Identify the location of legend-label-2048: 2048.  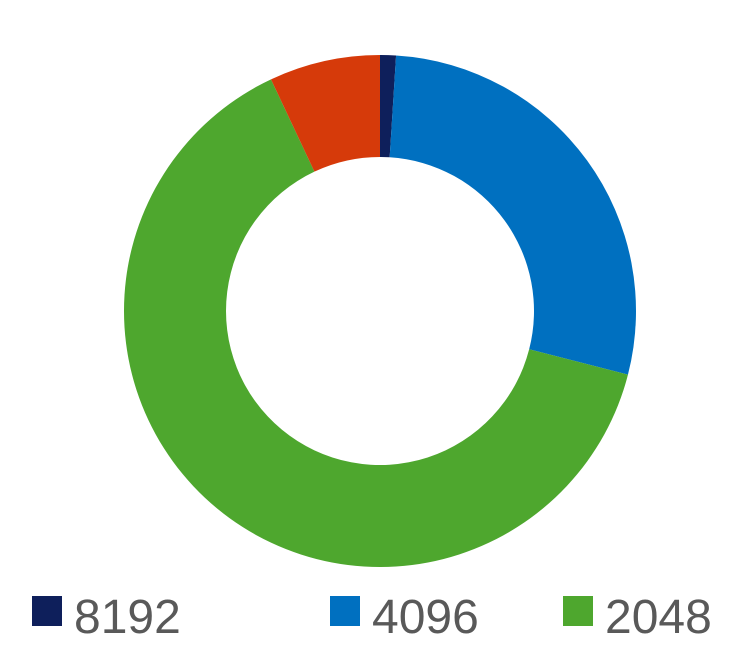
(658, 617).